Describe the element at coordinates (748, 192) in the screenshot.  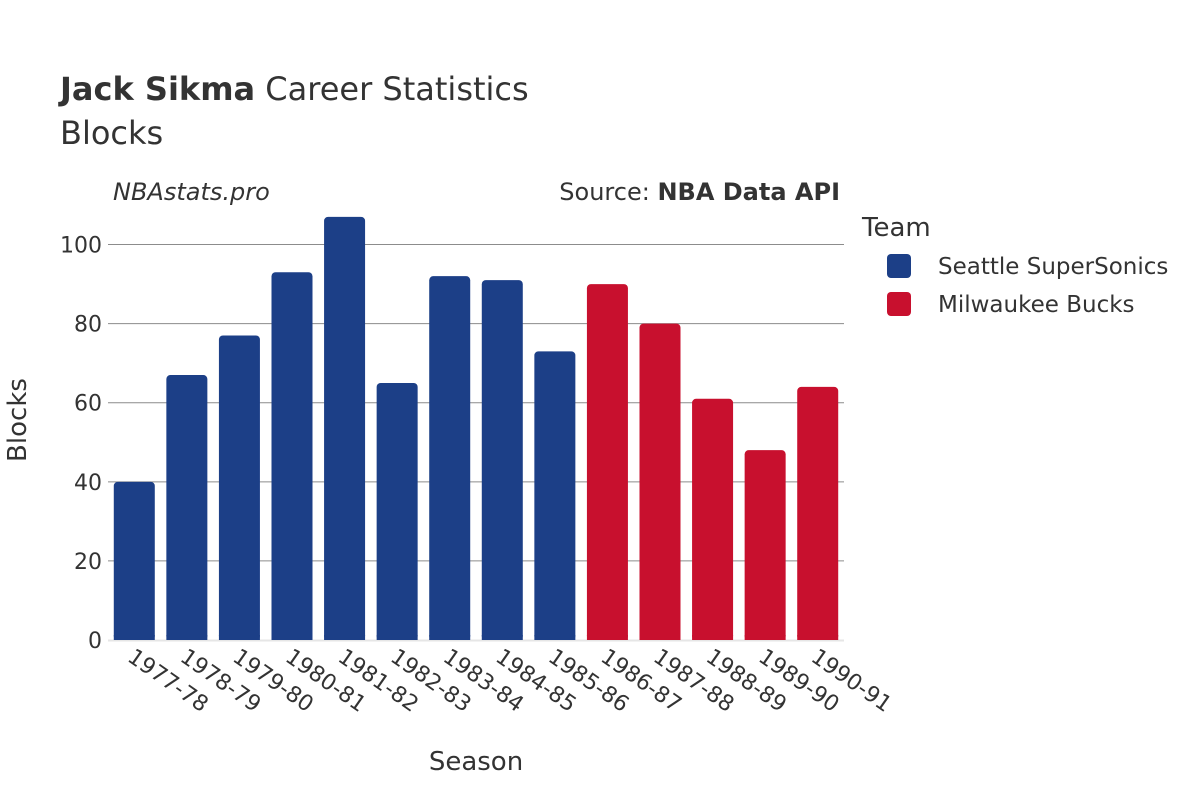
I see `source-name: NBA Data API` at that location.